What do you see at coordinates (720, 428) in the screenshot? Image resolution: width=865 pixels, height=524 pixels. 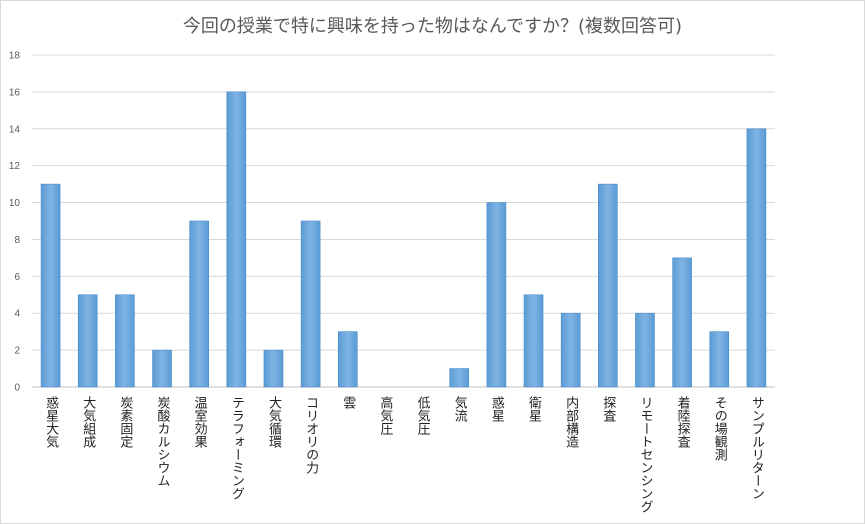 I see `category-label: その場観測` at bounding box center [720, 428].